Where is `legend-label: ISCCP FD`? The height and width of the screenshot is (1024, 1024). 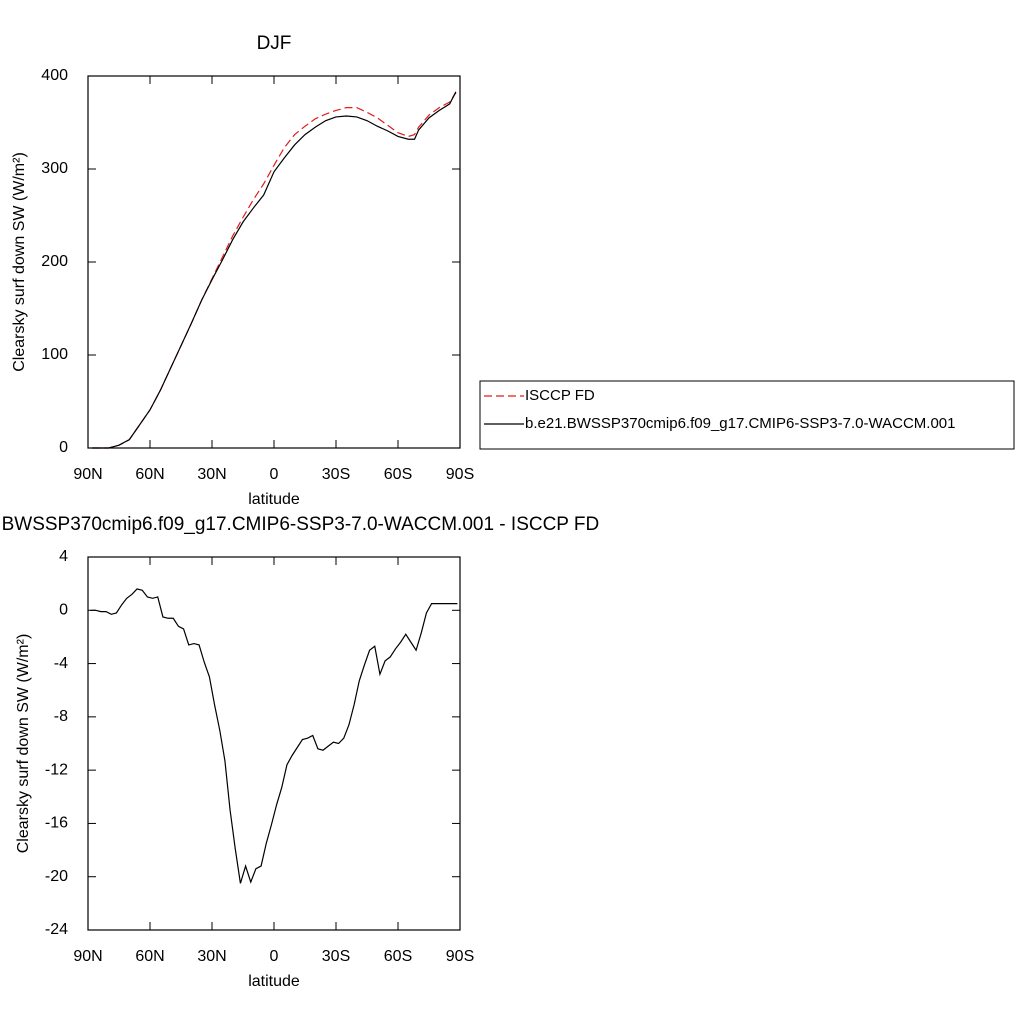 legend-label: ISCCP FD is located at coordinates (560, 395).